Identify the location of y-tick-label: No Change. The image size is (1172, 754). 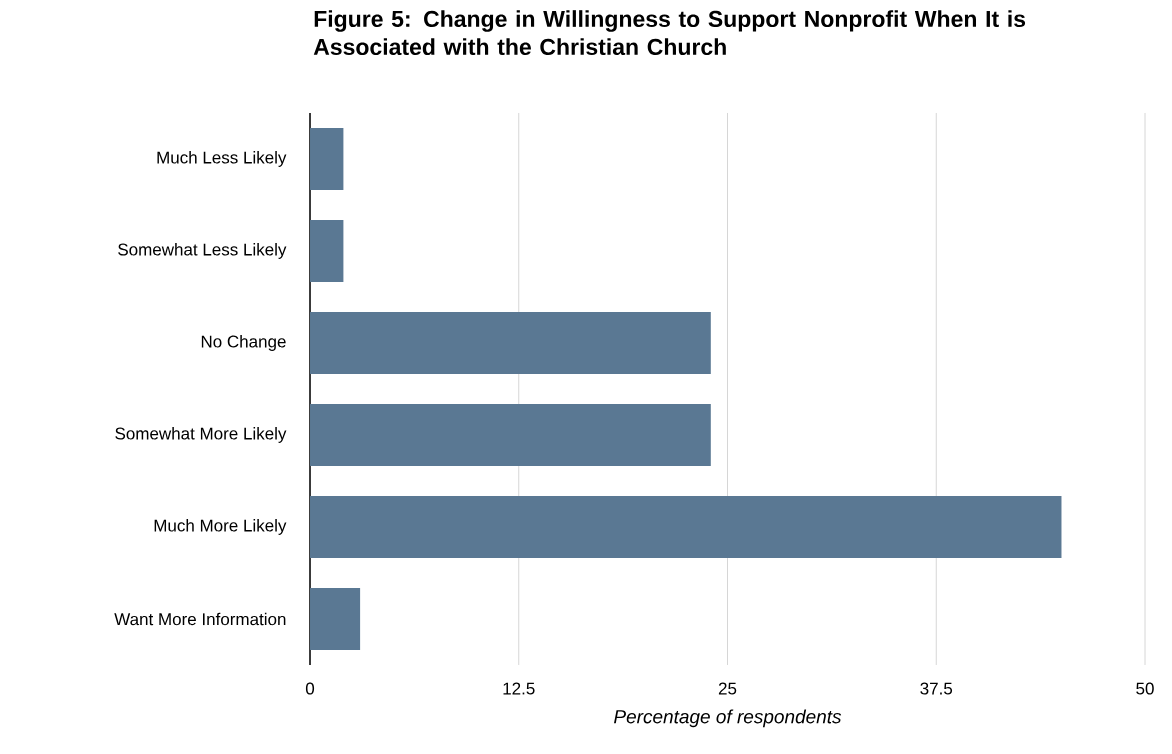
(243, 343).